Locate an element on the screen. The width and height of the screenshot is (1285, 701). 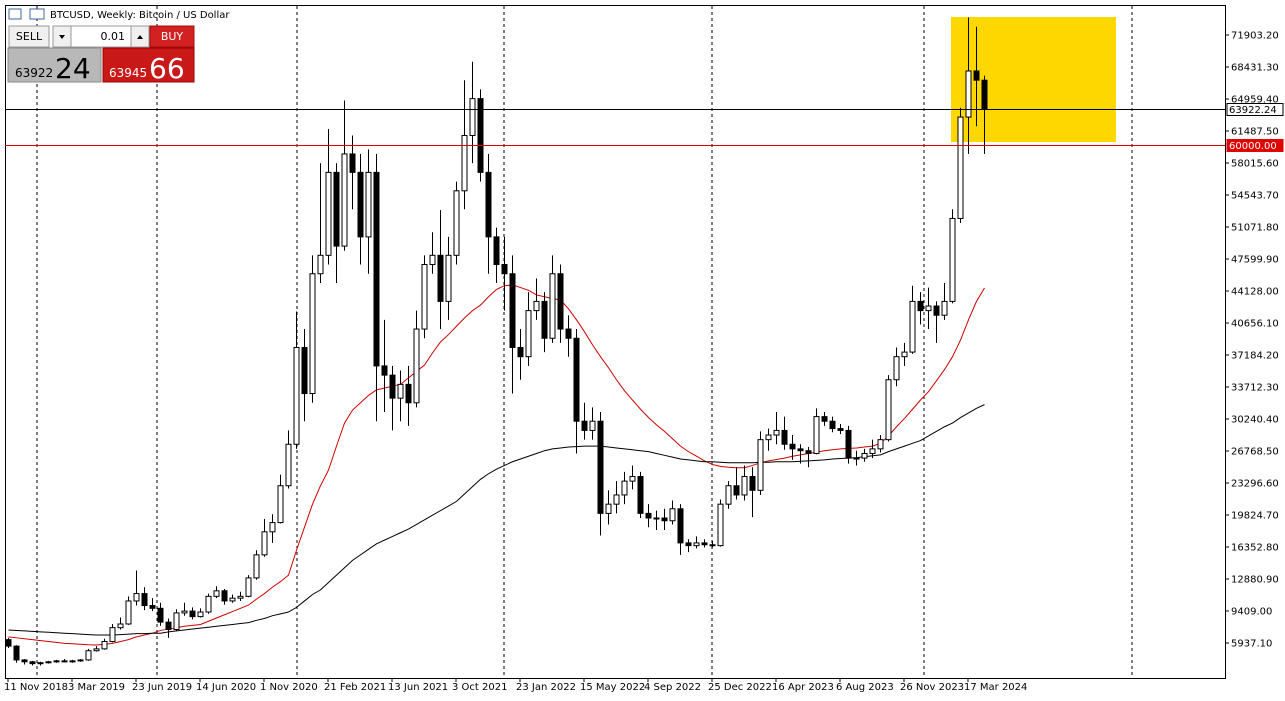
y-tick-label: 47599.90 is located at coordinates (1255, 260).